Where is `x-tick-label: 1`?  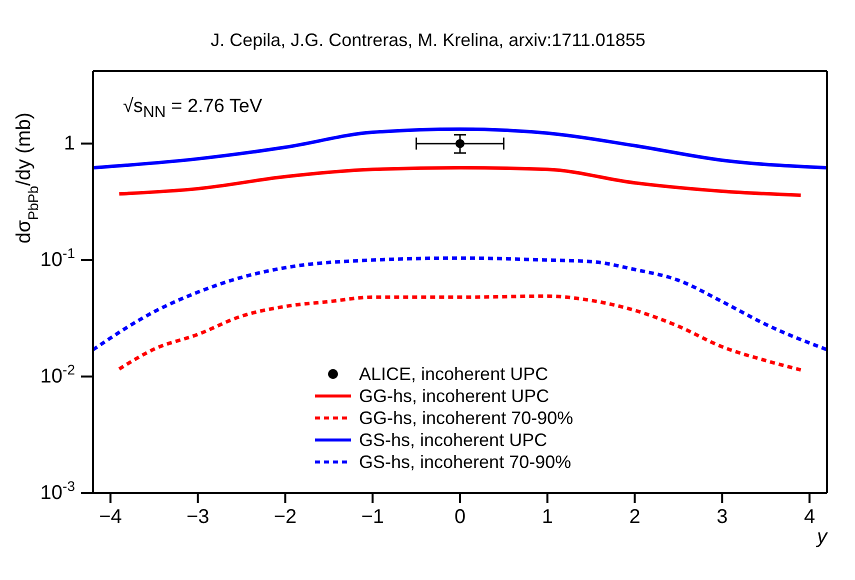
x-tick-label: 1 is located at coordinates (547, 517).